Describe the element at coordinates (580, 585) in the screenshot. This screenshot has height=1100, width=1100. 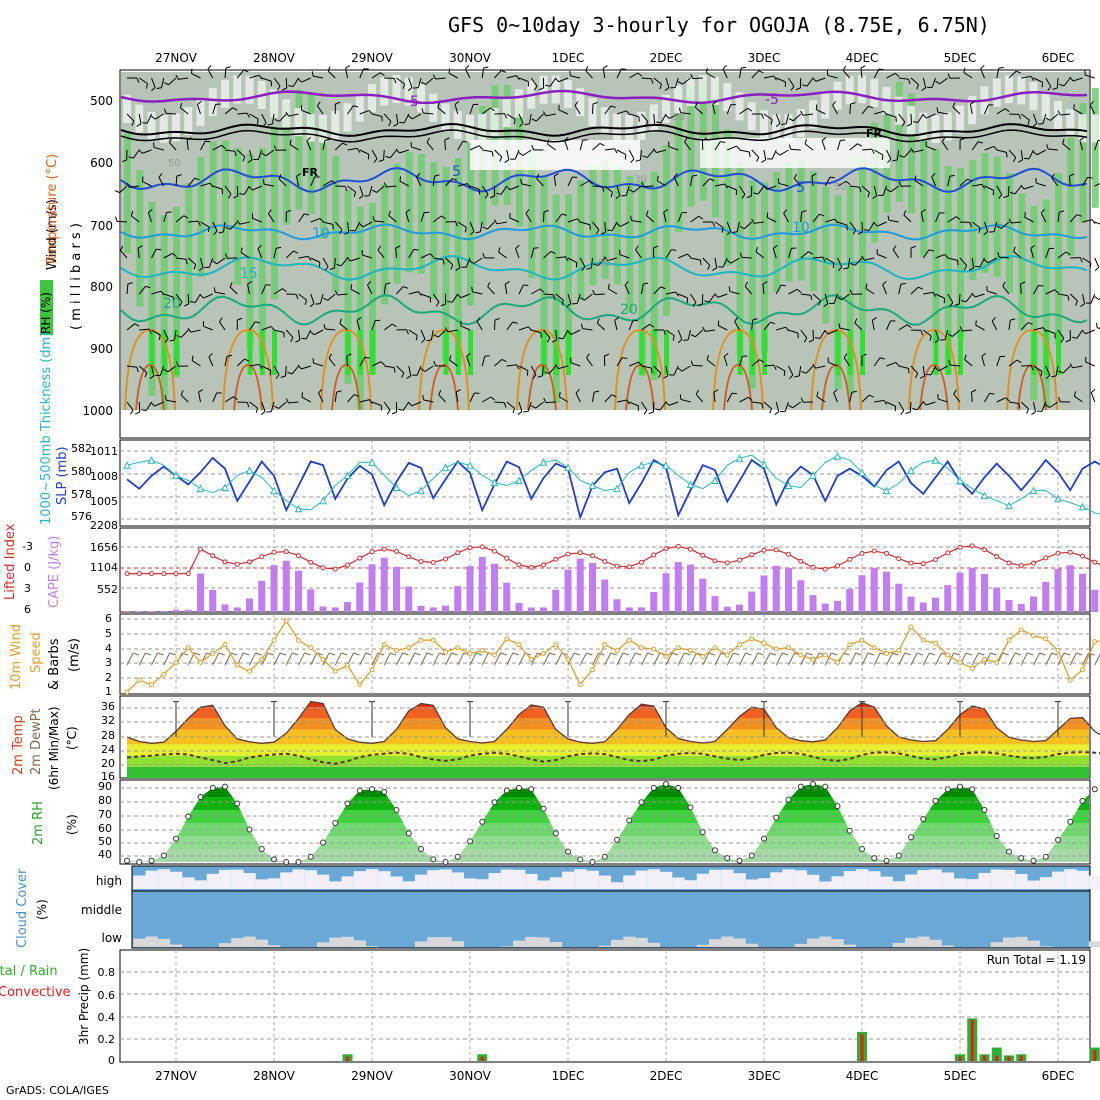
I see `cape-bar` at that location.